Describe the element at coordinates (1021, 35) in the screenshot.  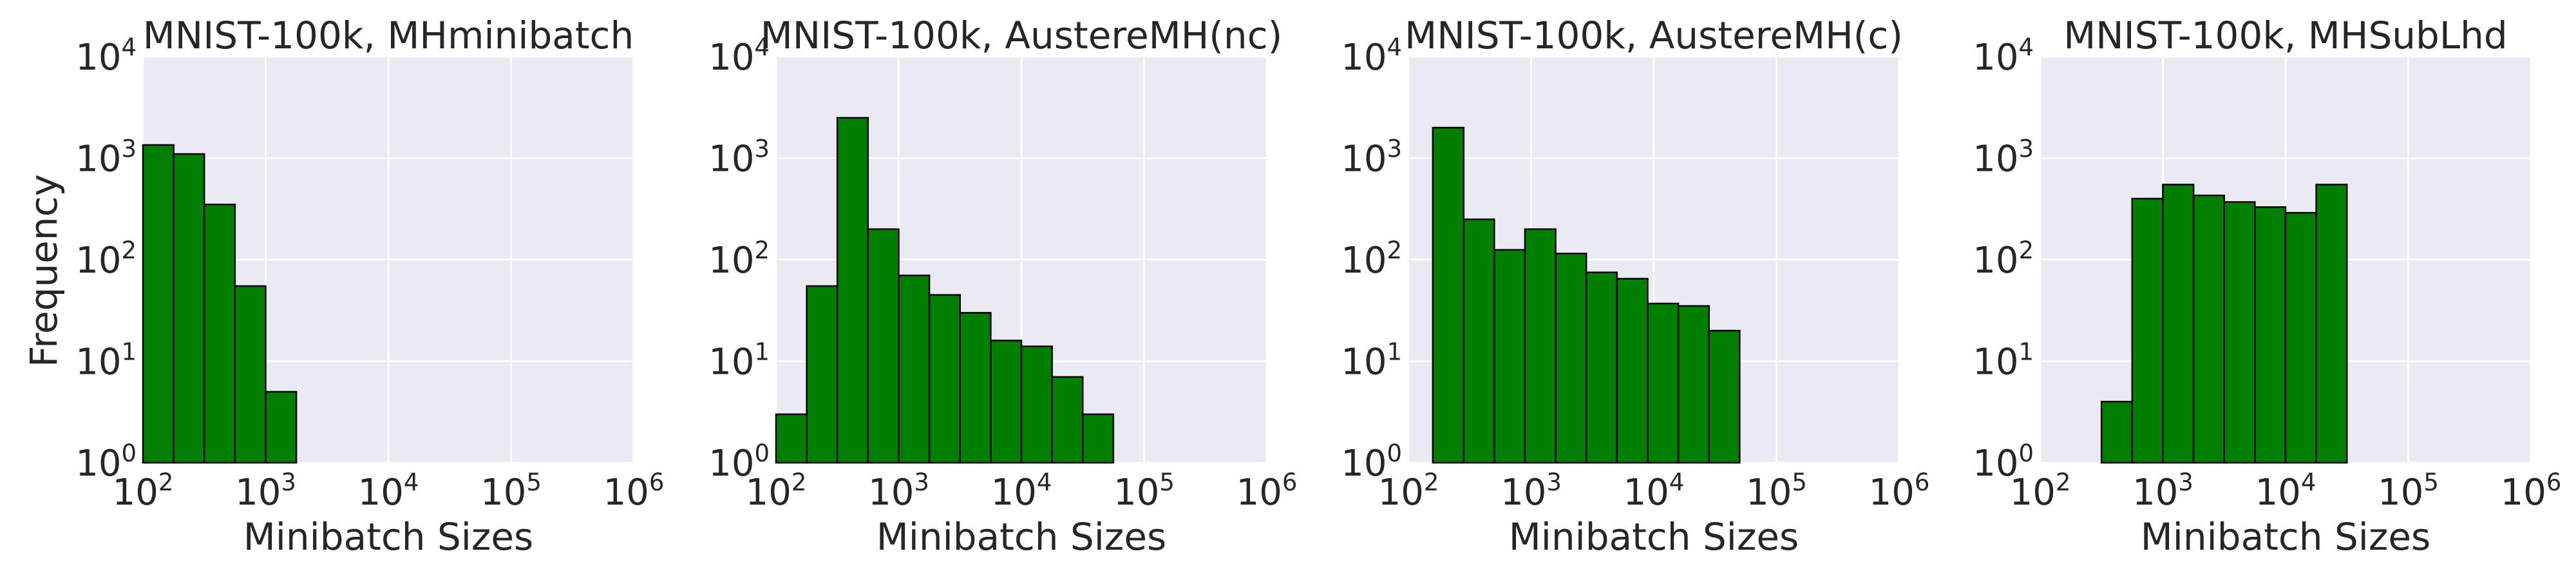
I see `panel-title: MNIST-100k, AustereMH(nc)` at that location.